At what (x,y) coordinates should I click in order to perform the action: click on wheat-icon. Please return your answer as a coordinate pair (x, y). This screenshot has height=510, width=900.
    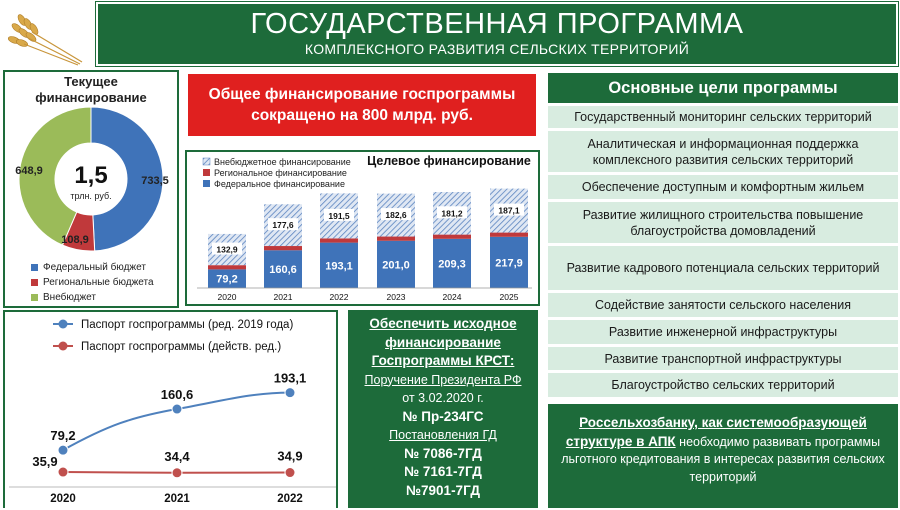
    Looking at the image, I should click on (45, 40).